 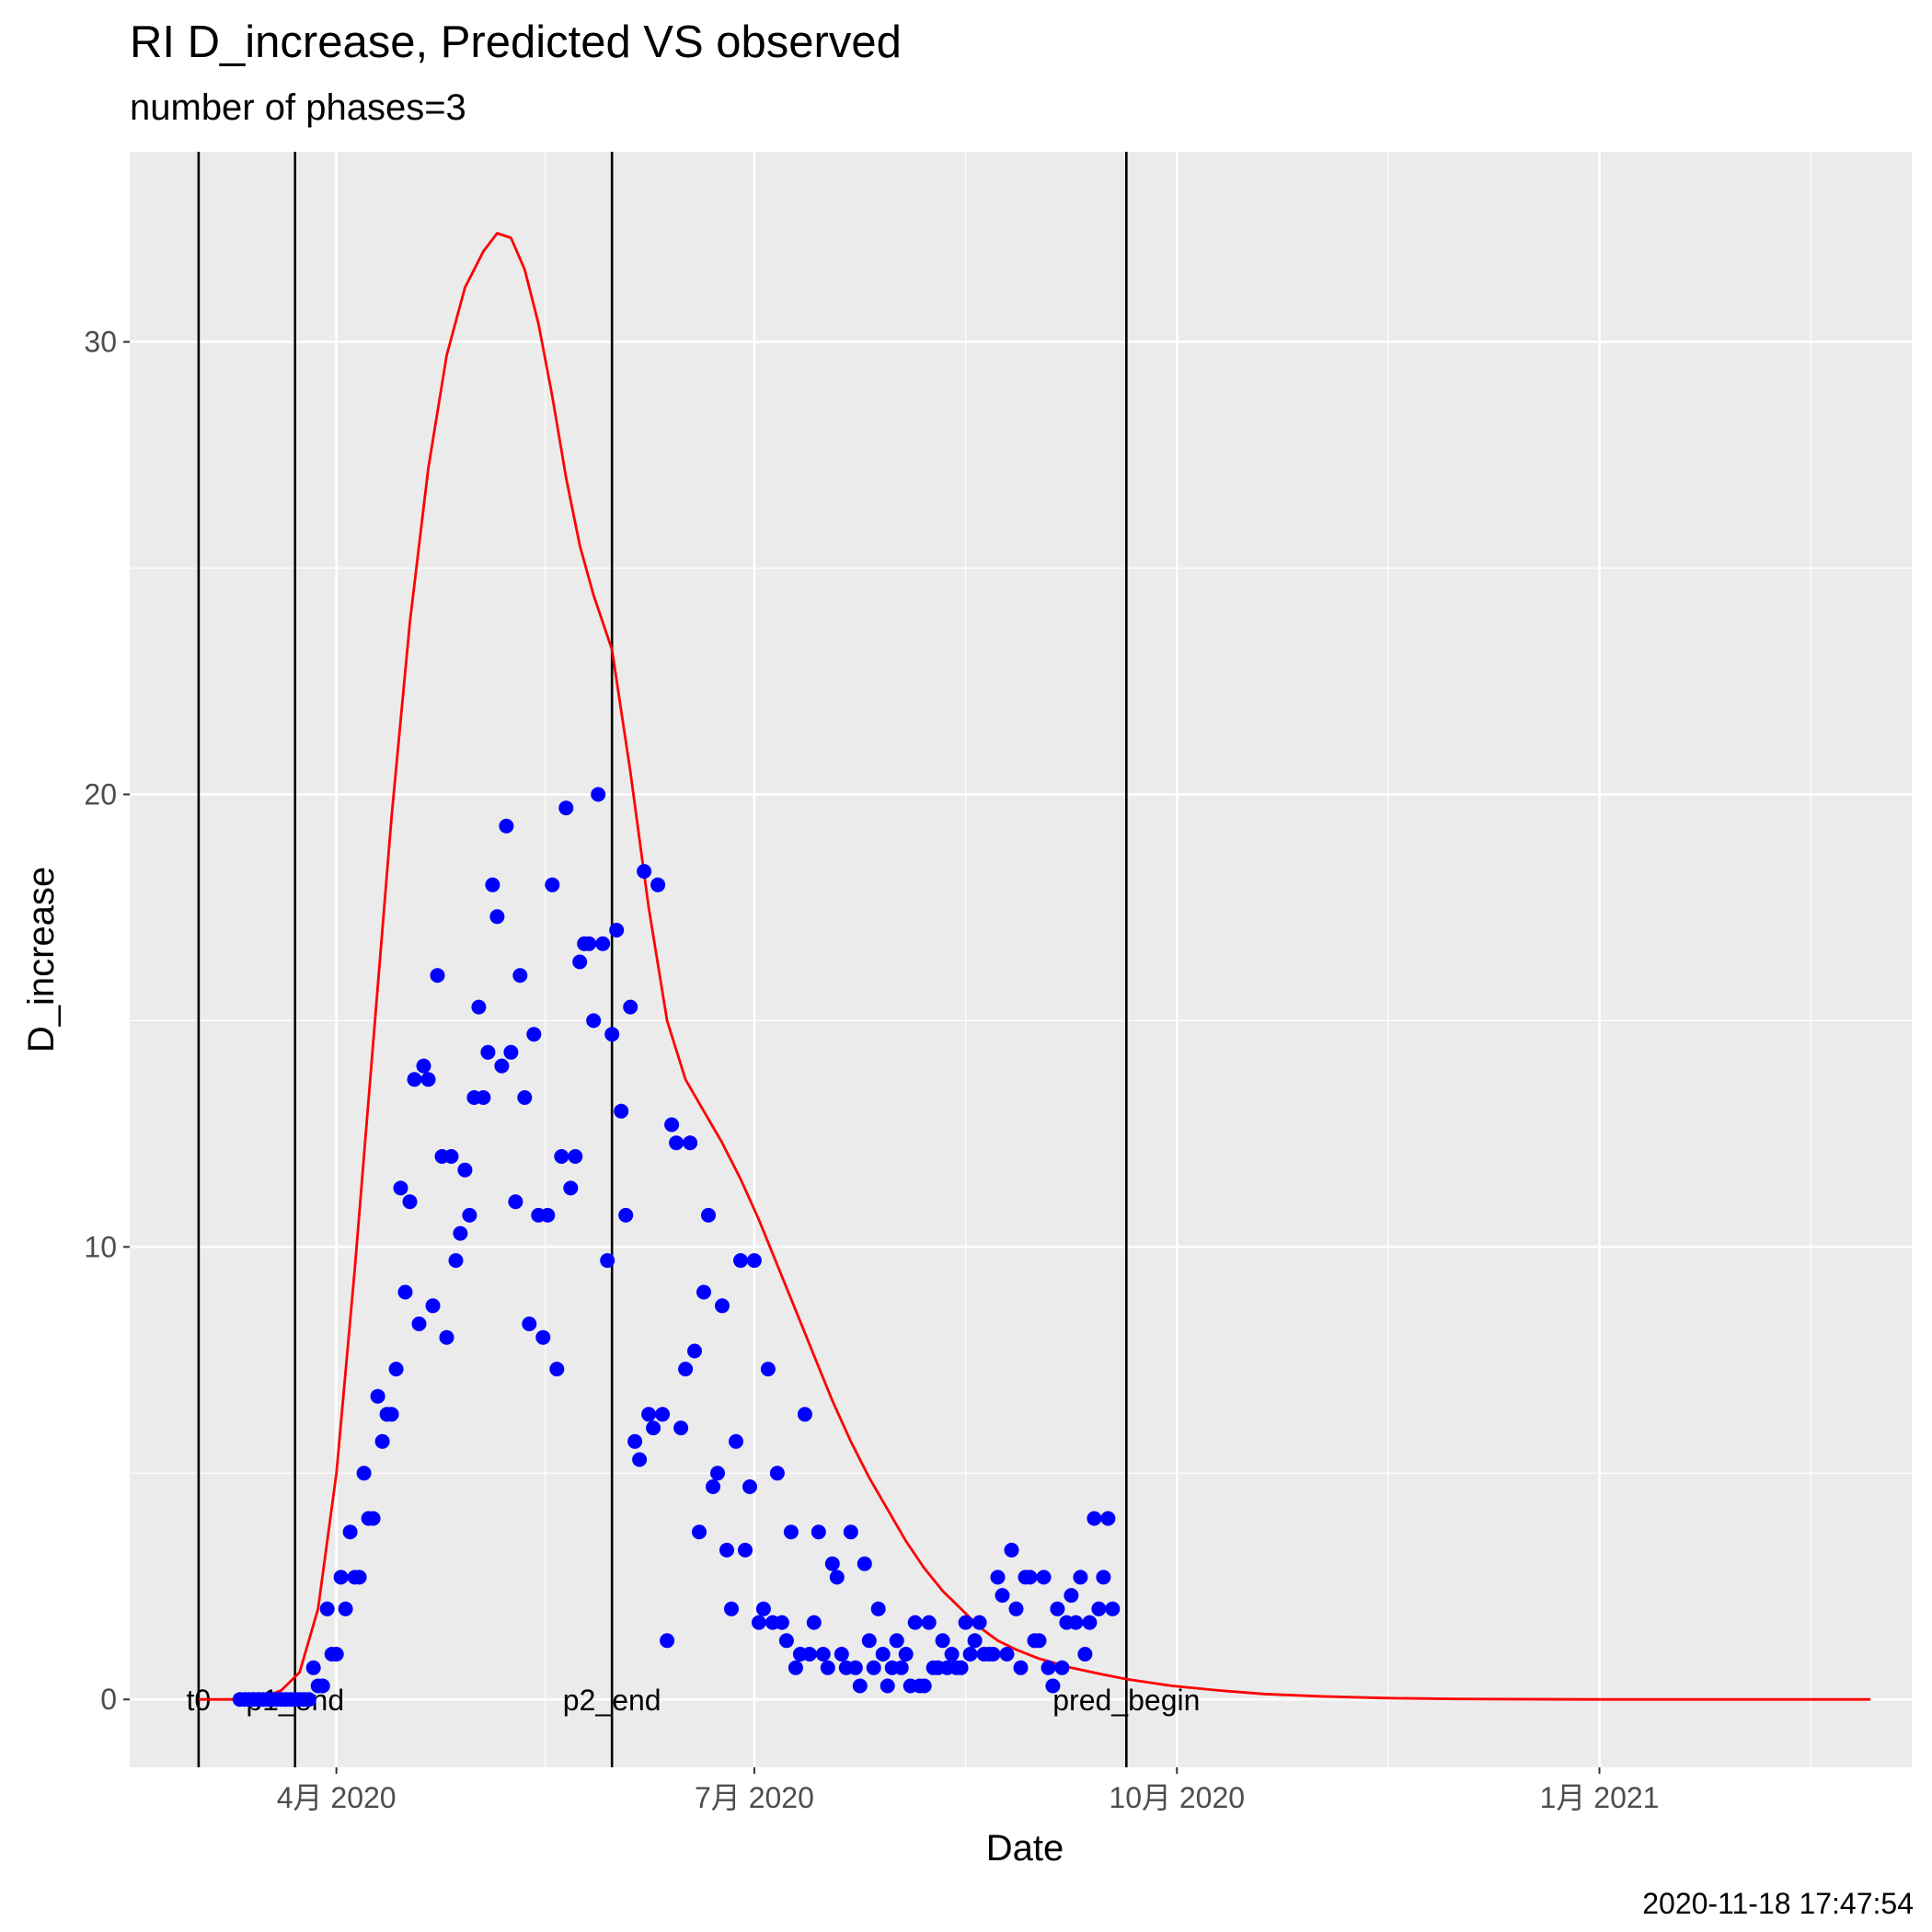 What do you see at coordinates (100, 1246) in the screenshot?
I see `y-tick-label: 10` at bounding box center [100, 1246].